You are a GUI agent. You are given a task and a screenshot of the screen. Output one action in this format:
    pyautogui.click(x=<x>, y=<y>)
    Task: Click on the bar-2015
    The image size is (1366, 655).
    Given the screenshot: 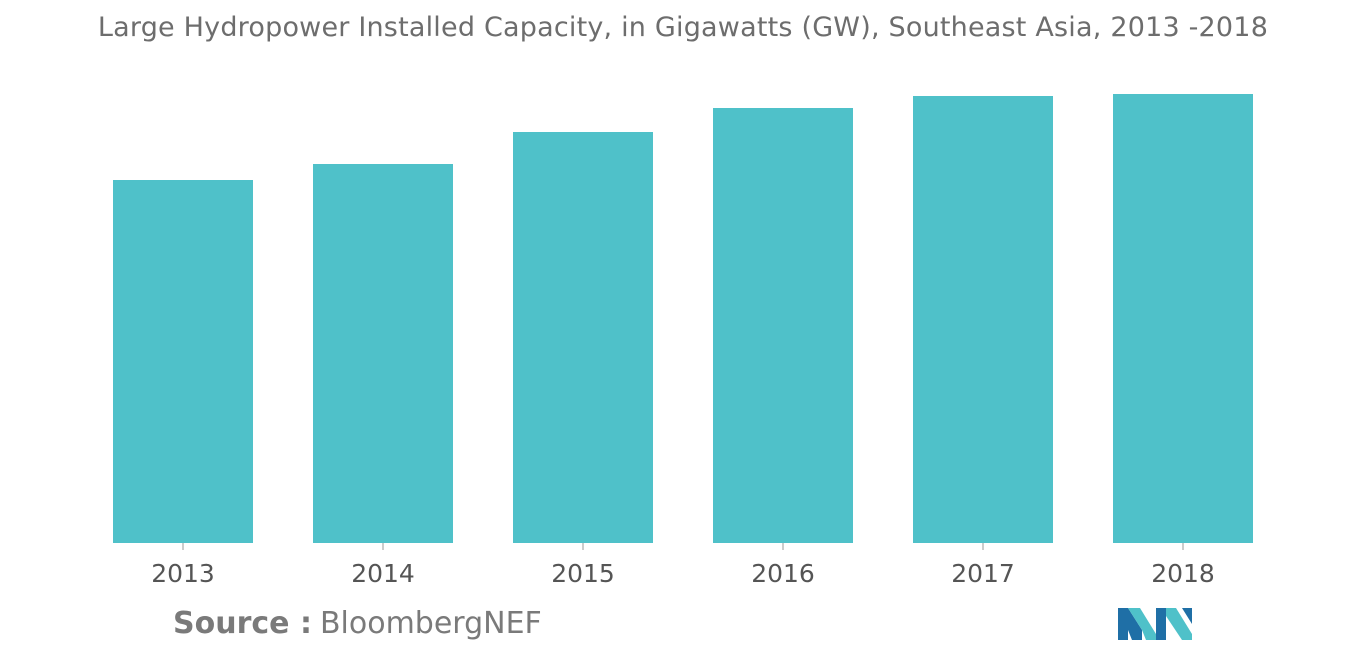 What is the action you would take?
    pyautogui.click(x=583, y=337)
    